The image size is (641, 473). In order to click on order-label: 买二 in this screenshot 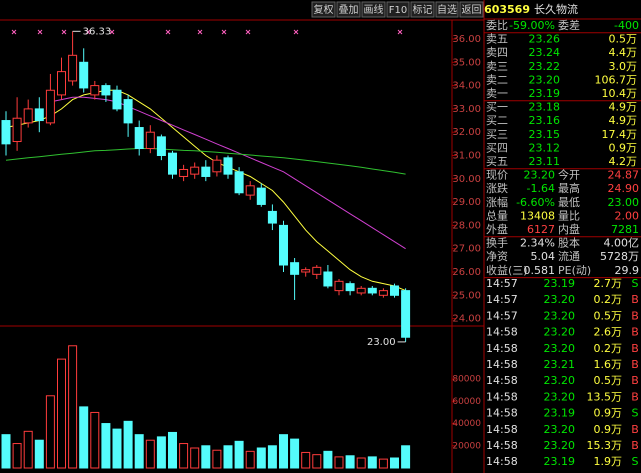, I will do `click(497, 120)`.